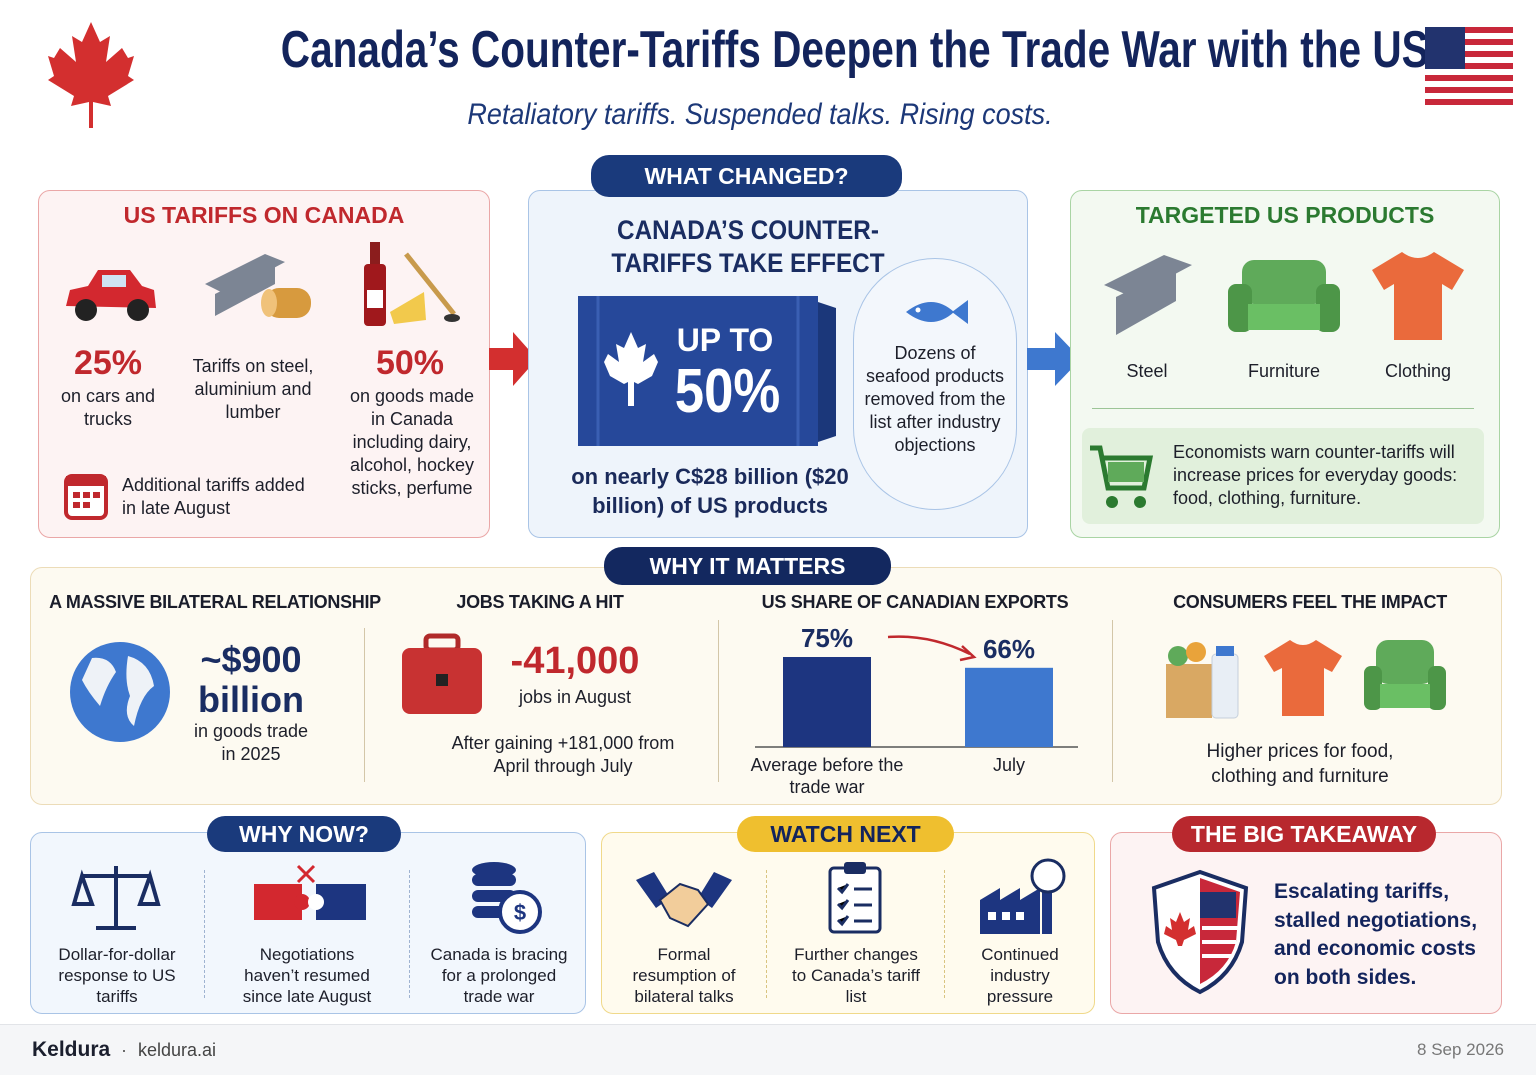 This screenshot has width=1536, height=1075. What do you see at coordinates (1284, 296) in the screenshot?
I see `furniture-icon` at bounding box center [1284, 296].